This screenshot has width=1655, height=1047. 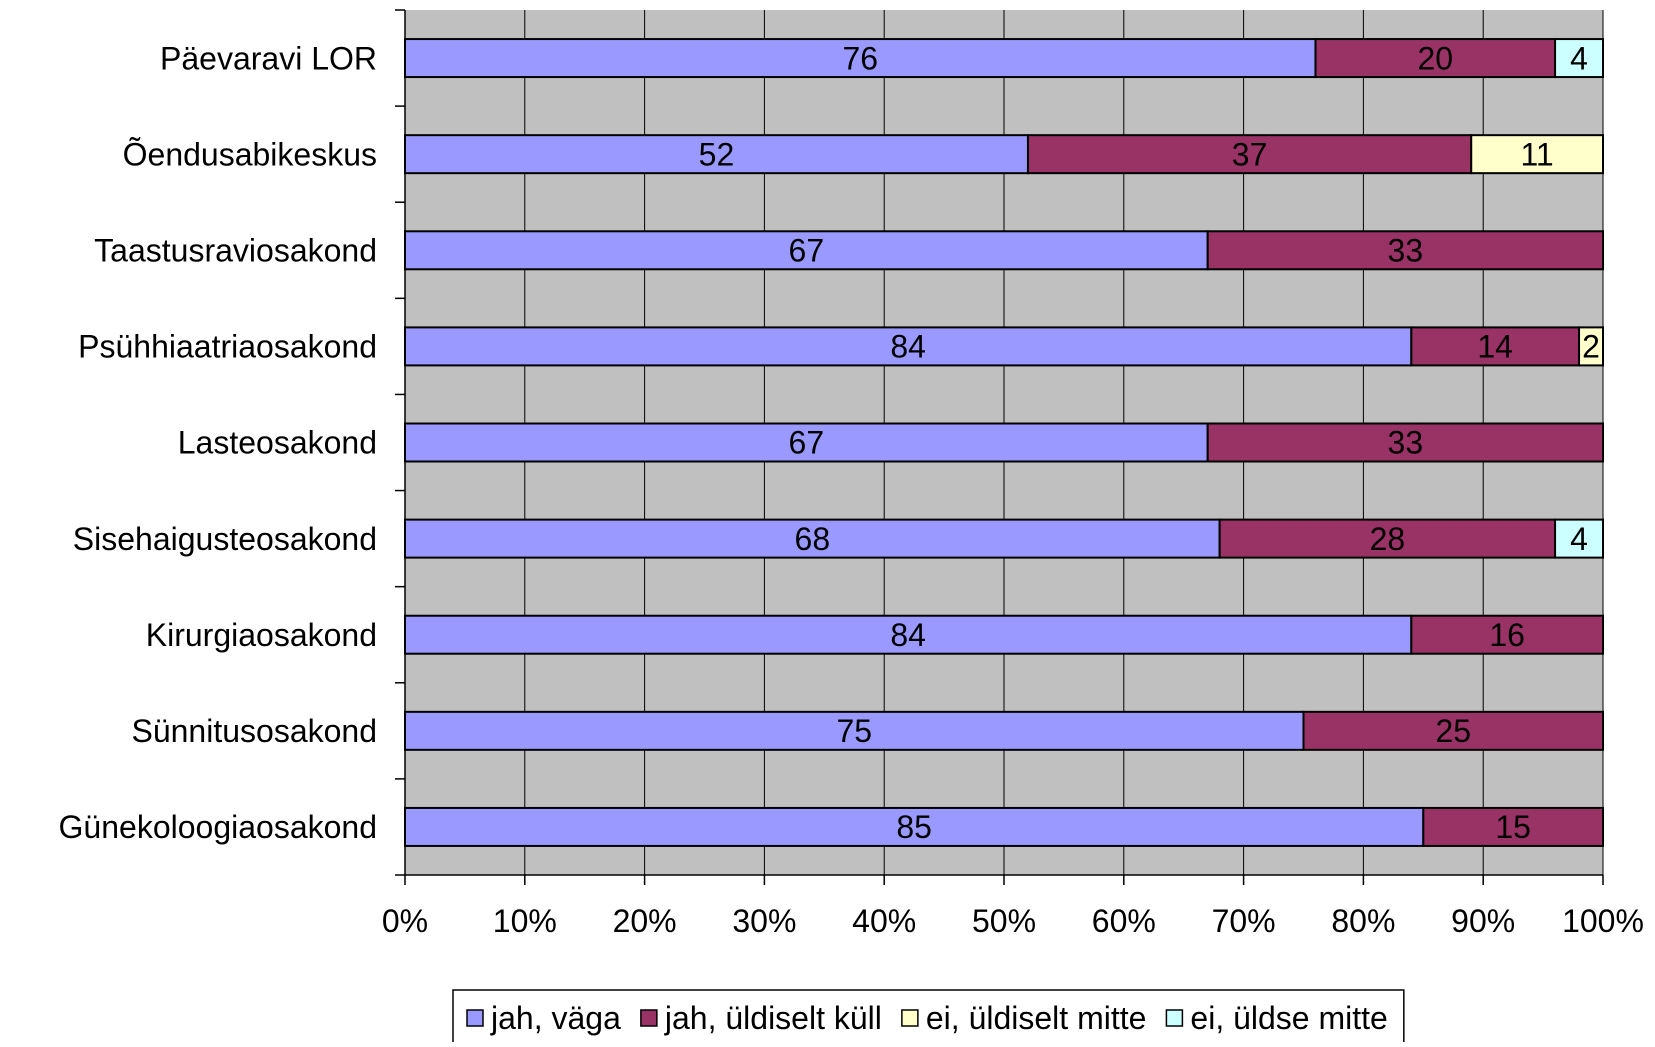 What do you see at coordinates (1124, 921) in the screenshot?
I see `x-tick-label: 60%` at bounding box center [1124, 921].